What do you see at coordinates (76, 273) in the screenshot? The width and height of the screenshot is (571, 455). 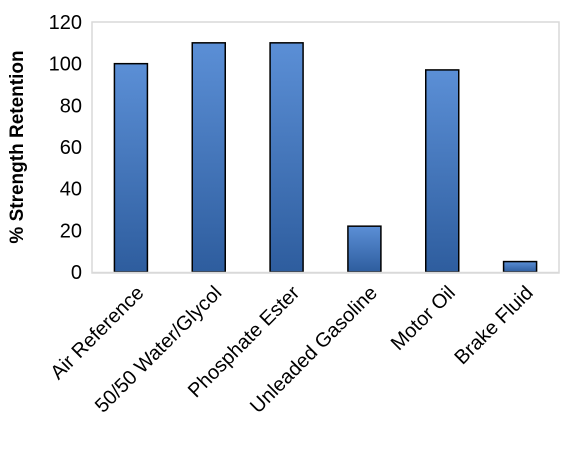 I see `y-tick-label: 0` at bounding box center [76, 273].